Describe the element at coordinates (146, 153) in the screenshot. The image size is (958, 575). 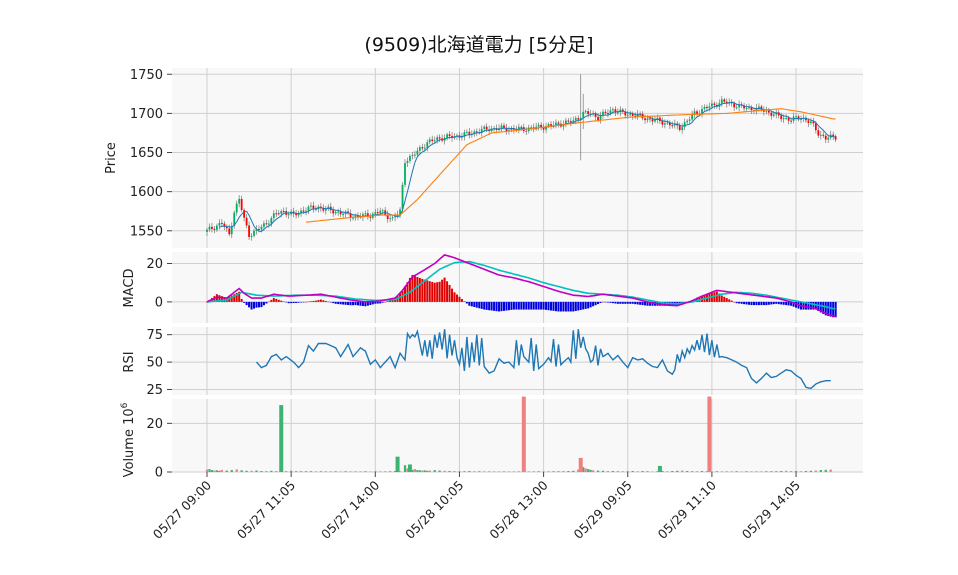
I see `price-ytick-label: 1650` at that location.